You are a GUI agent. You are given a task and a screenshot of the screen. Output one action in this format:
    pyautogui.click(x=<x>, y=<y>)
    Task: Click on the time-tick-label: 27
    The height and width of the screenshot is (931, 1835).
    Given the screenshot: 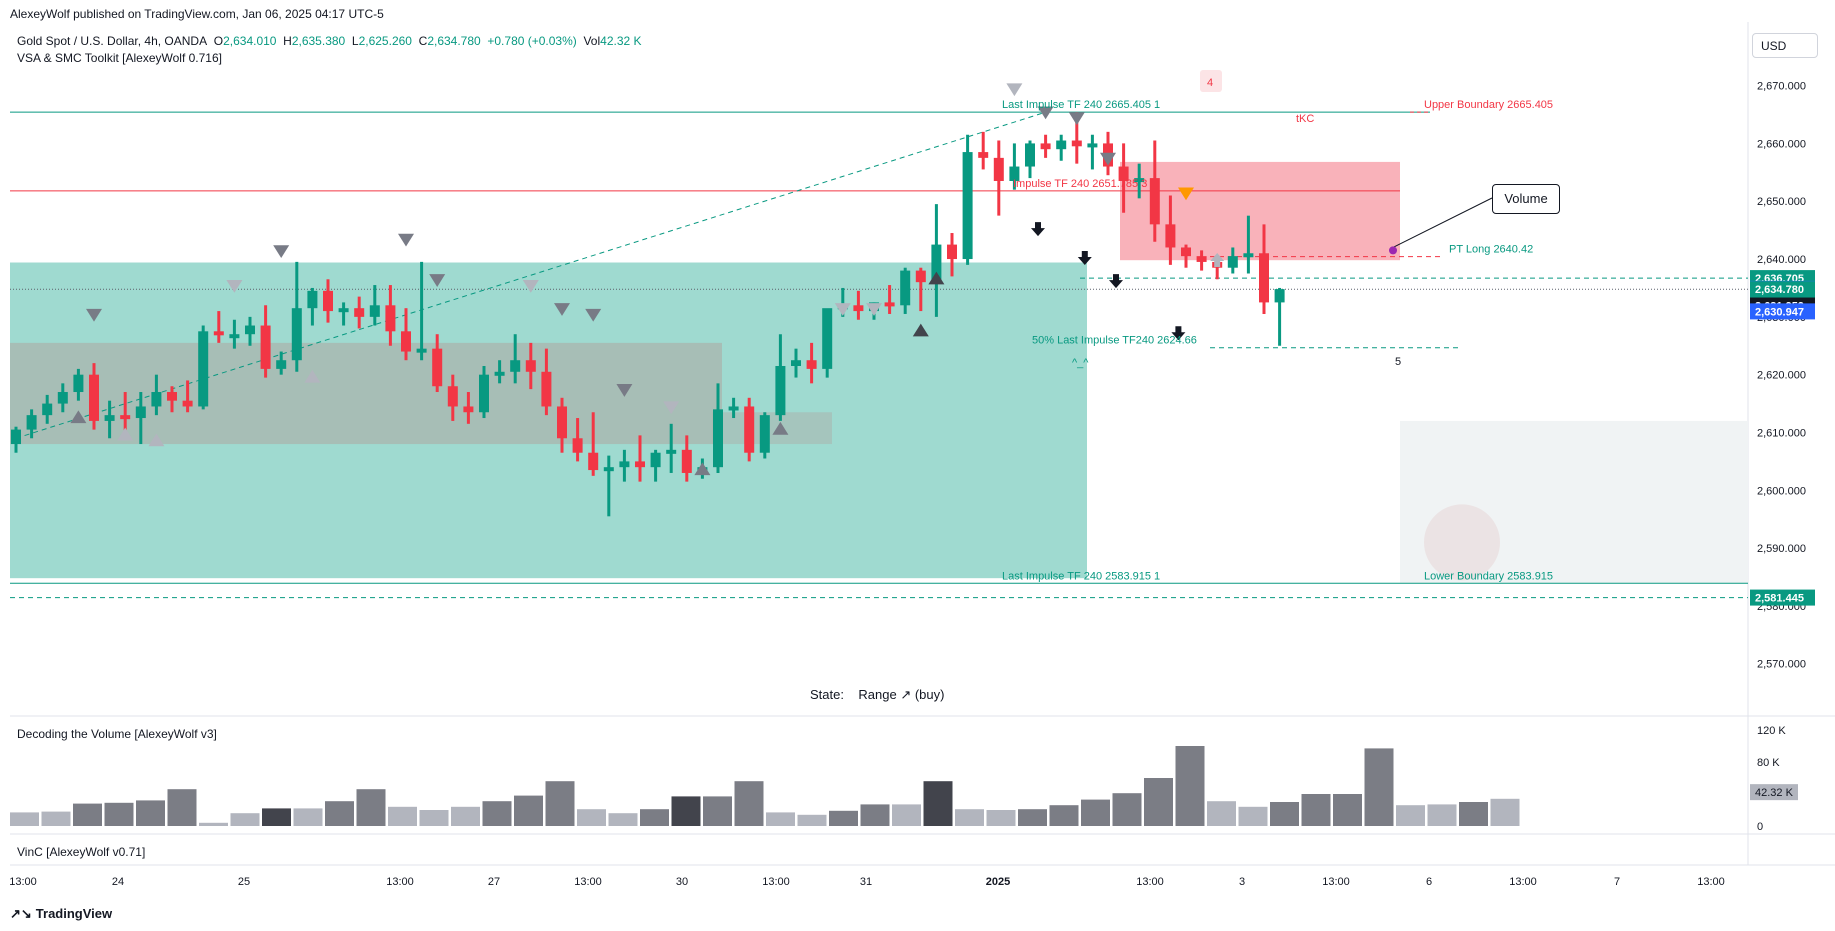 What is the action you would take?
    pyautogui.click(x=494, y=882)
    